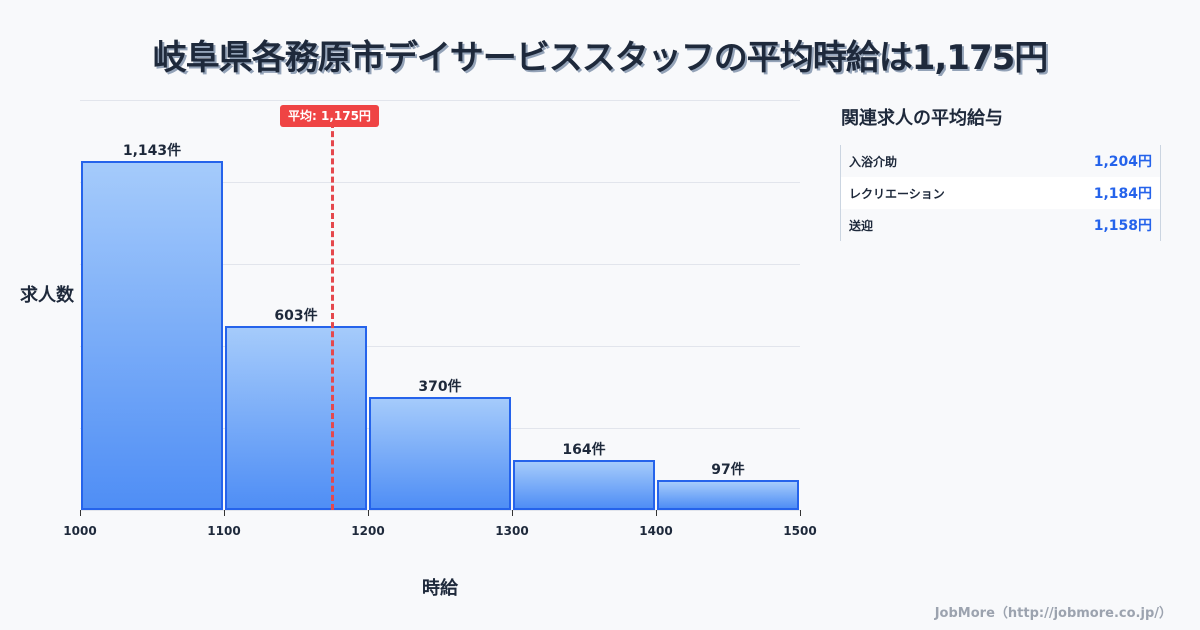 This screenshot has width=1200, height=630. I want to click on related-salary-row: 送迎 1,158円, so click(1000, 225).